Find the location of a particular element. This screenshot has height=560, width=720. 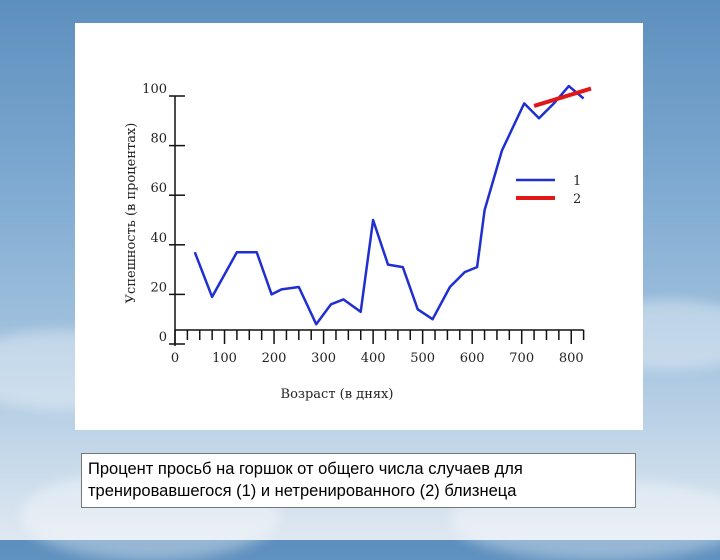

y-tick-label: 0 is located at coordinates (163, 337).